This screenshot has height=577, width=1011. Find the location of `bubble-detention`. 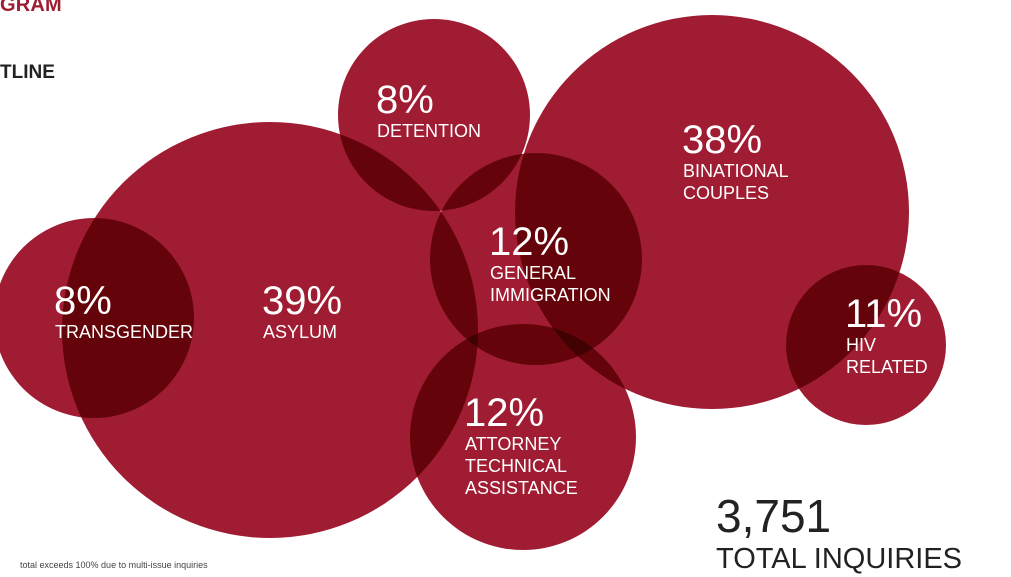

bubble-detention is located at coordinates (434, 115).